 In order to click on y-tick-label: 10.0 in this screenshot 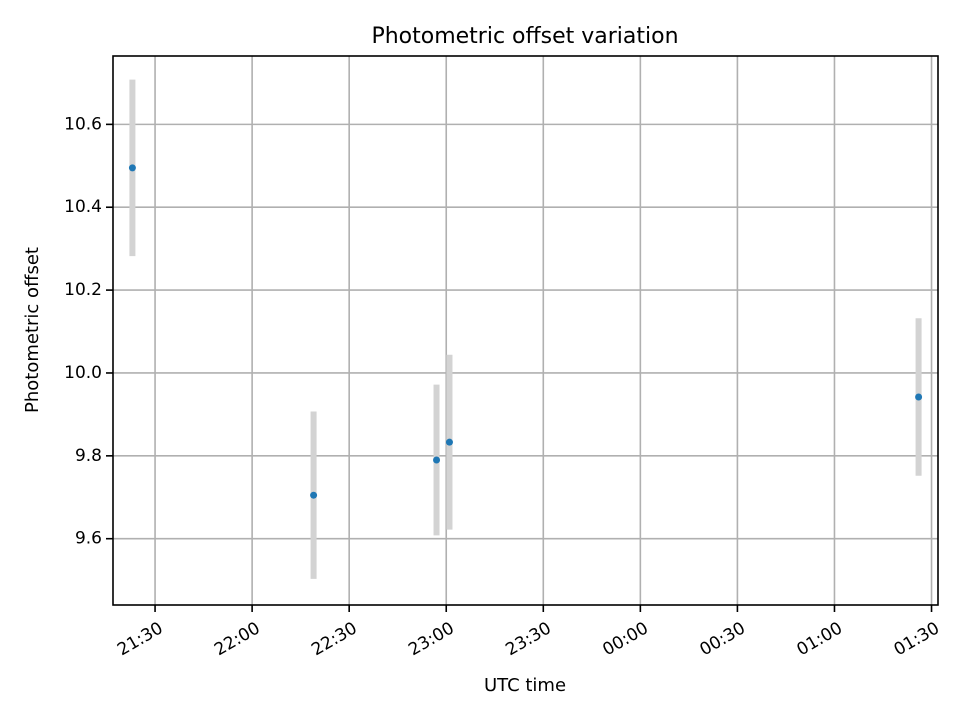, I will do `click(83, 373)`.